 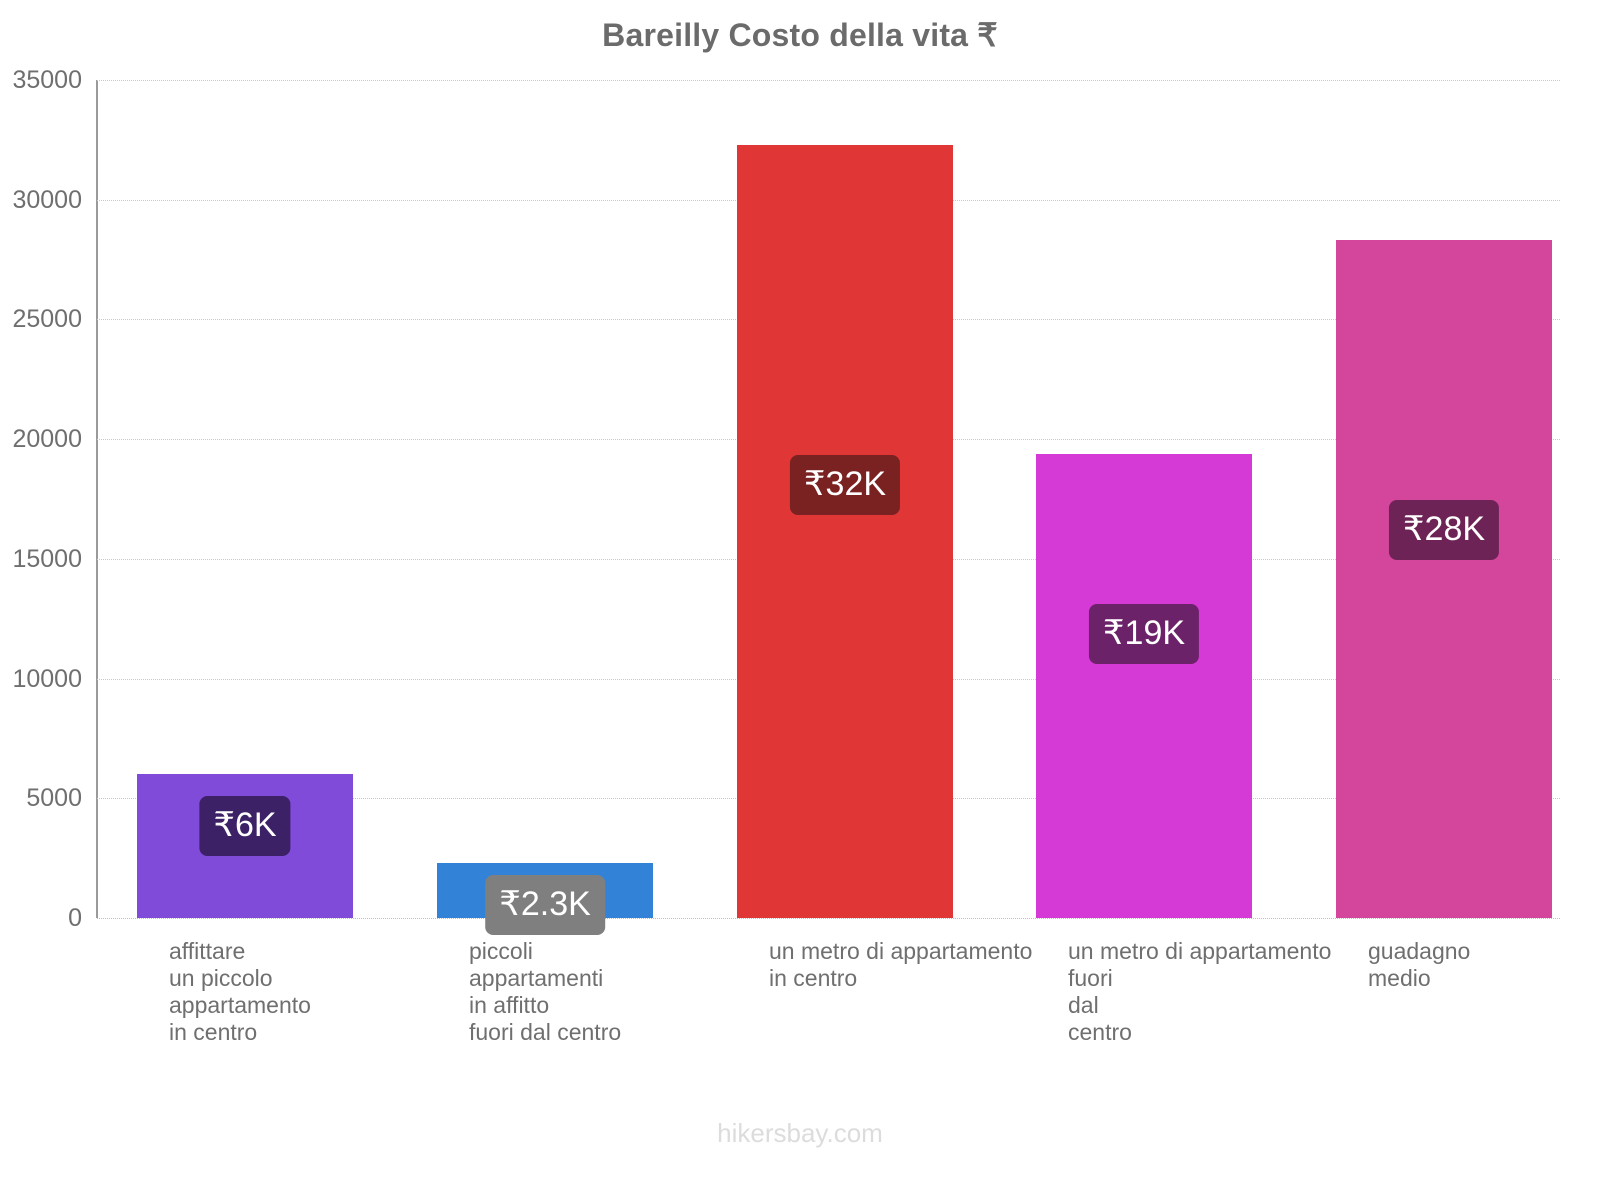 I want to click on bar-value-badge: ₹32K, so click(x=845, y=484).